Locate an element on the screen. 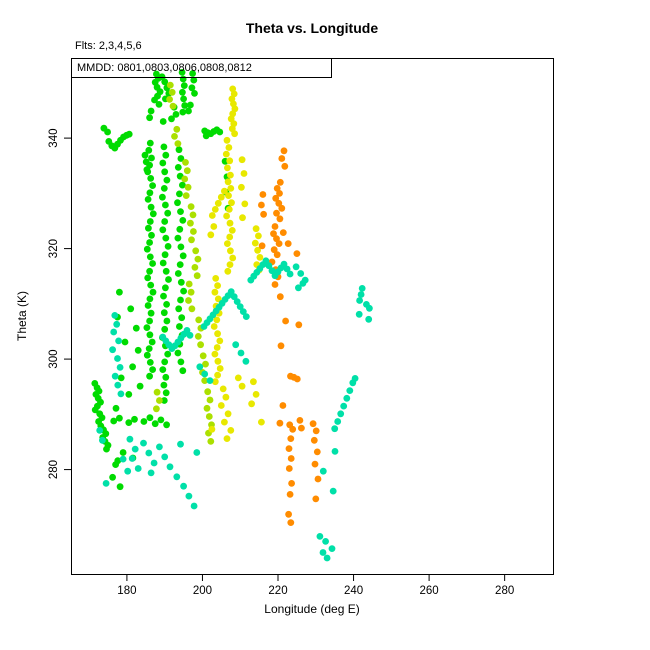 This screenshot has width=650, height=650. chart-title: Theta vs. Longitude is located at coordinates (312, 28).